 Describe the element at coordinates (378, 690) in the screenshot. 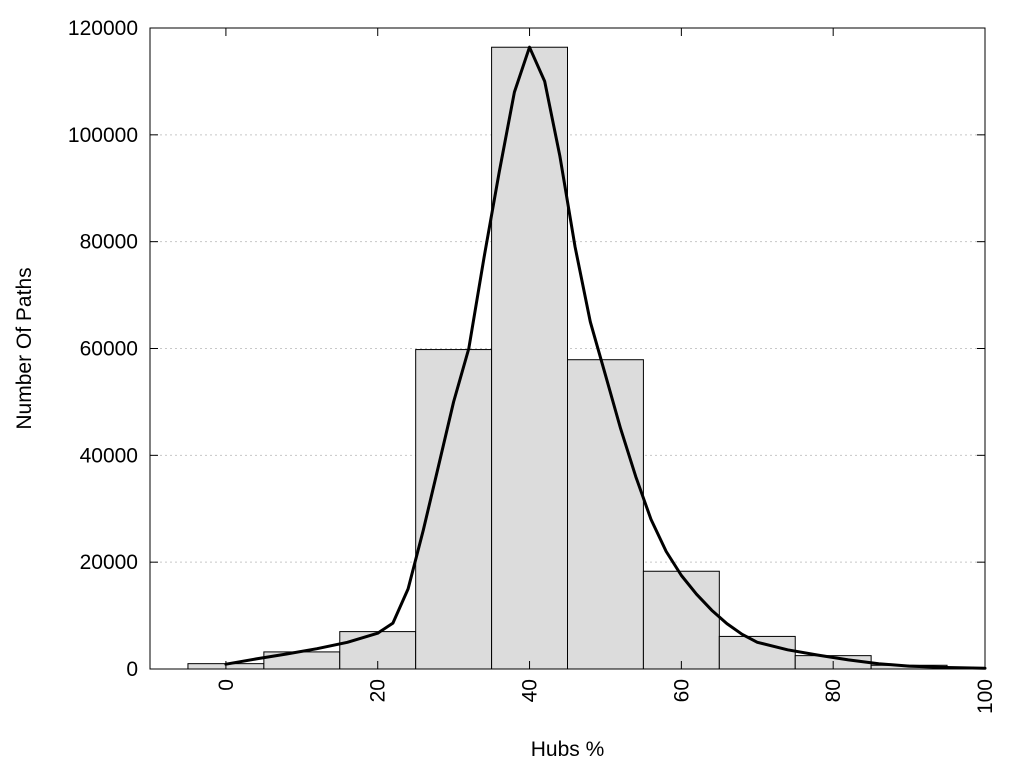

I see `x-tick-label: 20` at that location.